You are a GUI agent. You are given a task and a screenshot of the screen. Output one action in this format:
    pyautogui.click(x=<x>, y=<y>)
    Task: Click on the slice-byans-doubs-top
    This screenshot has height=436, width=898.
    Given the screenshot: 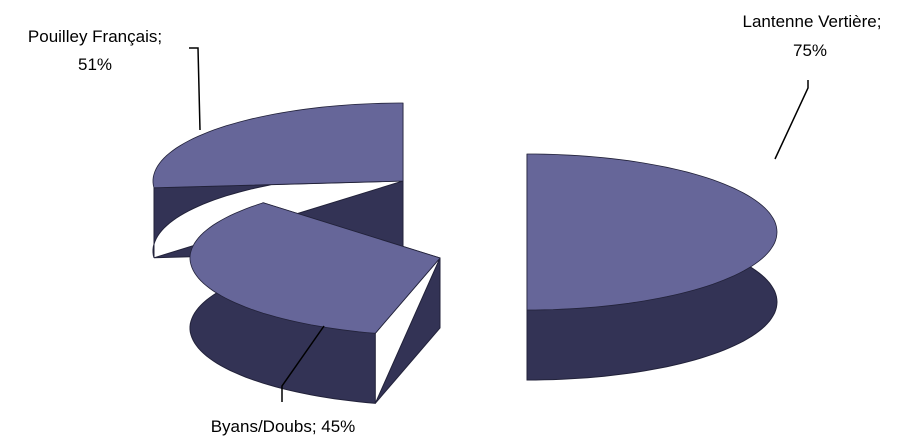 What is the action you would take?
    pyautogui.click(x=315, y=268)
    